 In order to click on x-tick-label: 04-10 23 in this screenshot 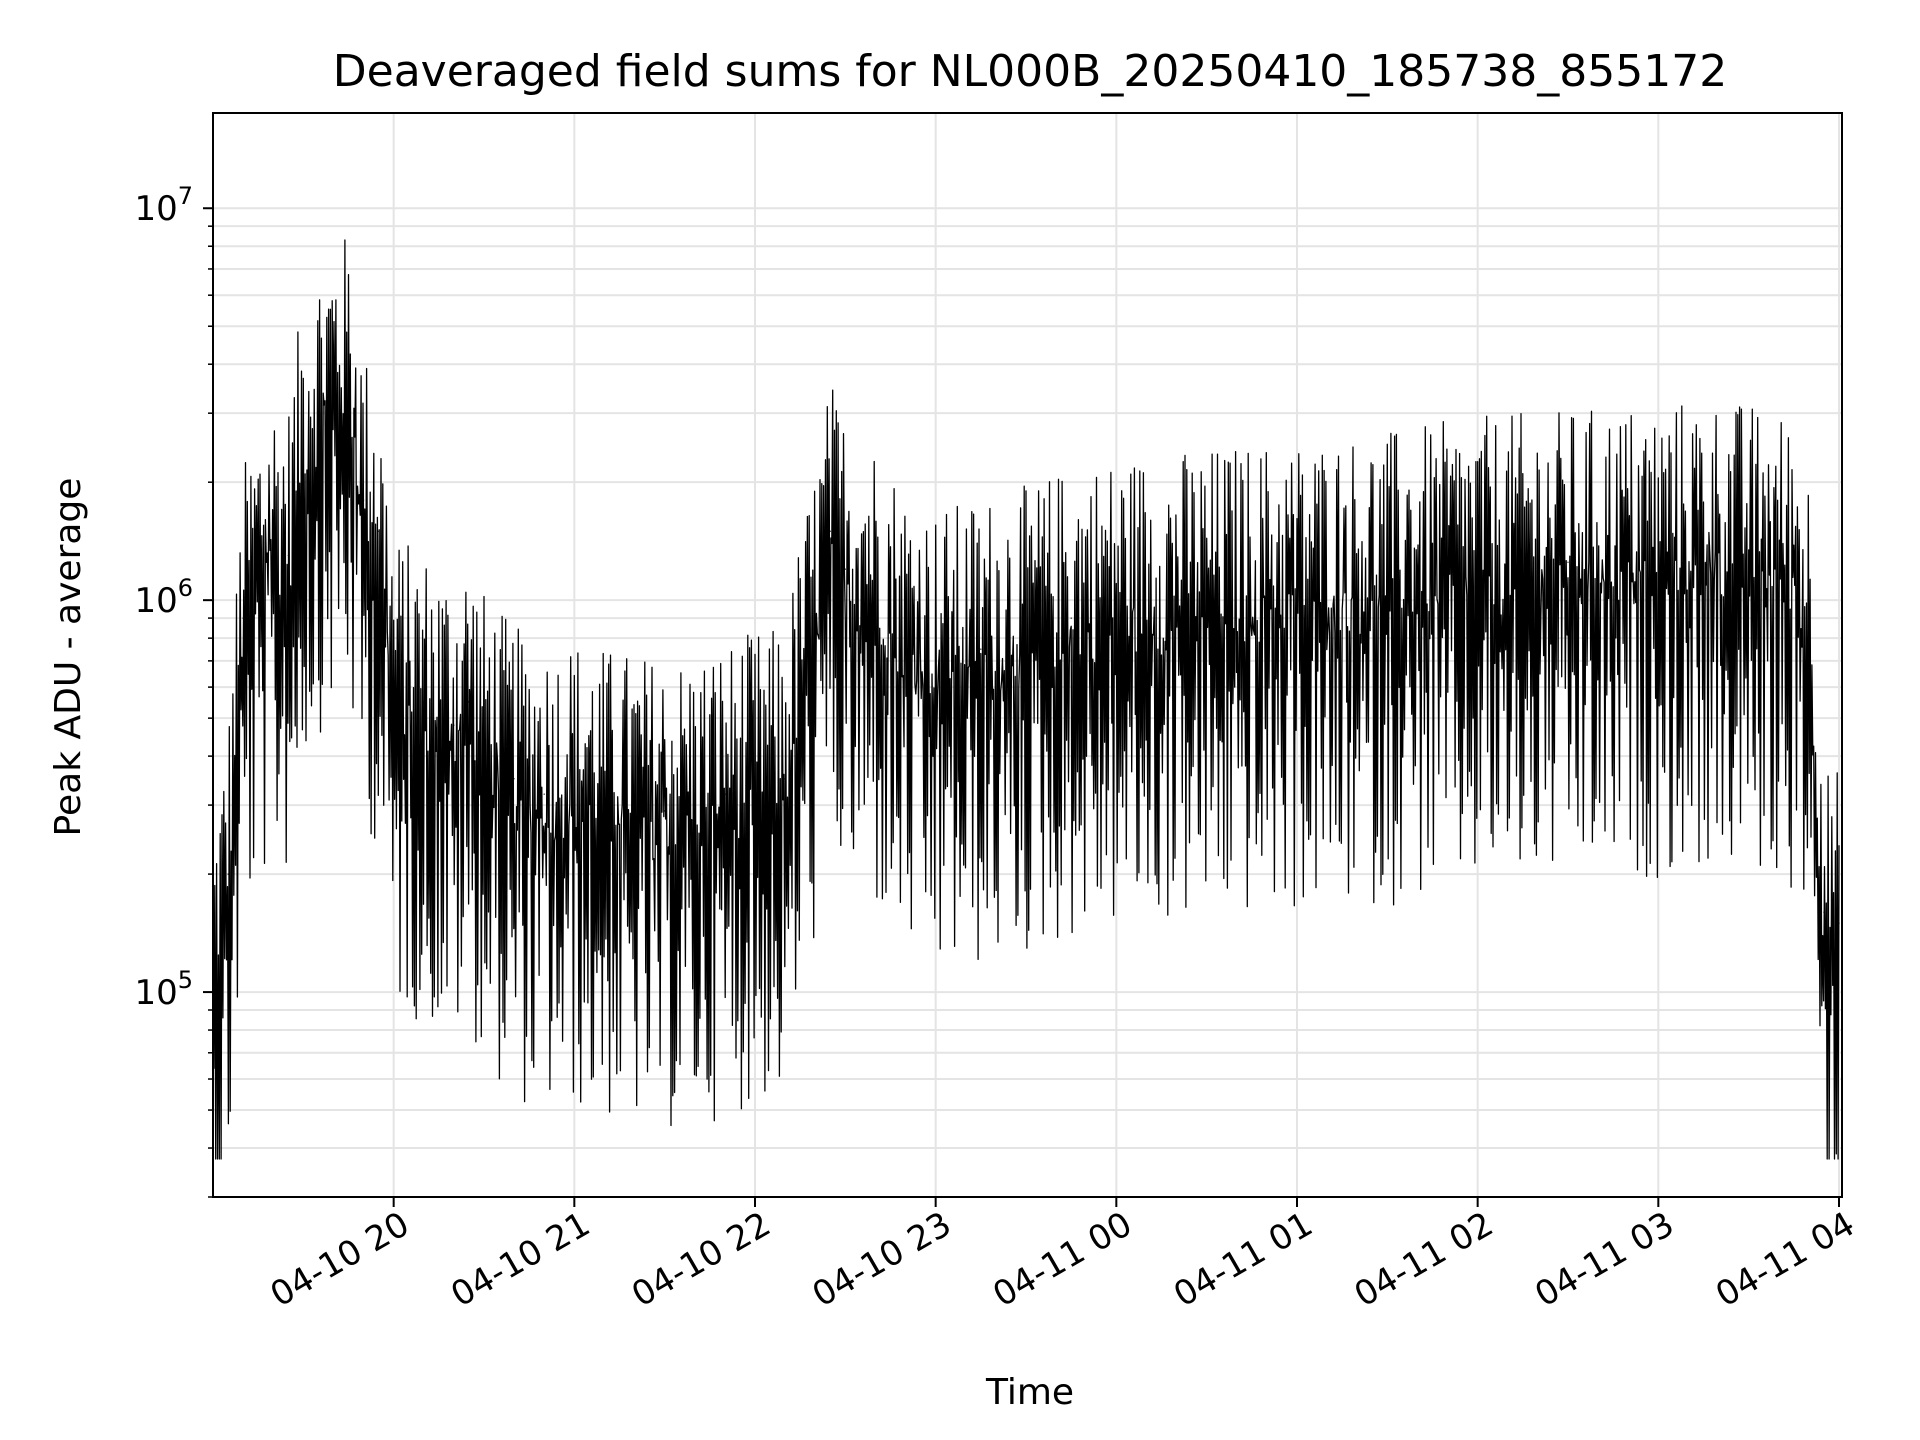, I will do `click(882, 1259)`.